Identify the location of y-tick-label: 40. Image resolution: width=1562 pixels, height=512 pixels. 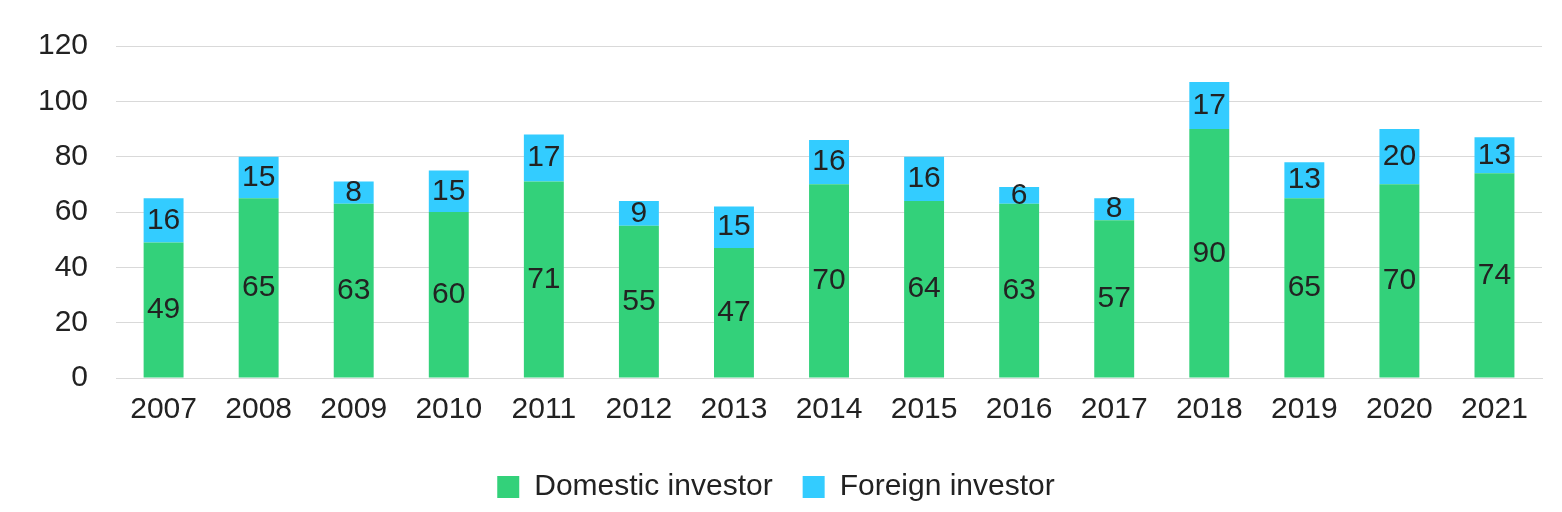
(71, 265).